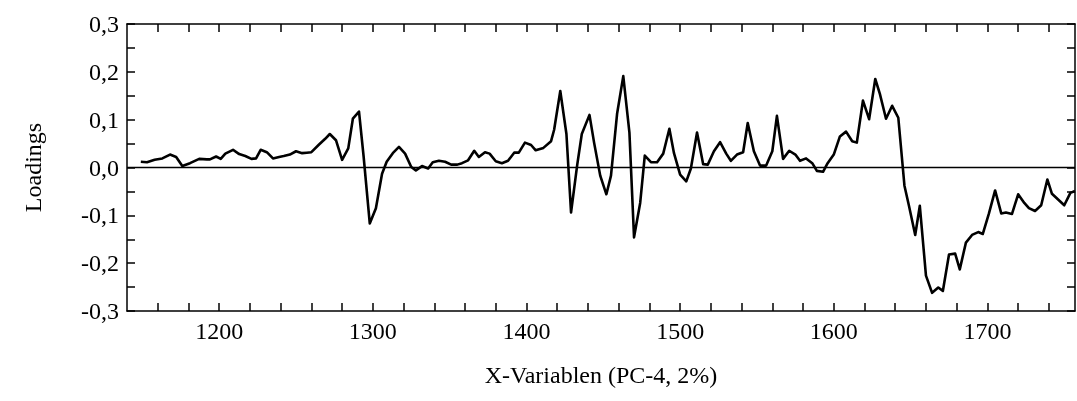 This screenshot has width=1077, height=401. Describe the element at coordinates (33, 167) in the screenshot. I see `y-axis-title: Loadings` at that location.